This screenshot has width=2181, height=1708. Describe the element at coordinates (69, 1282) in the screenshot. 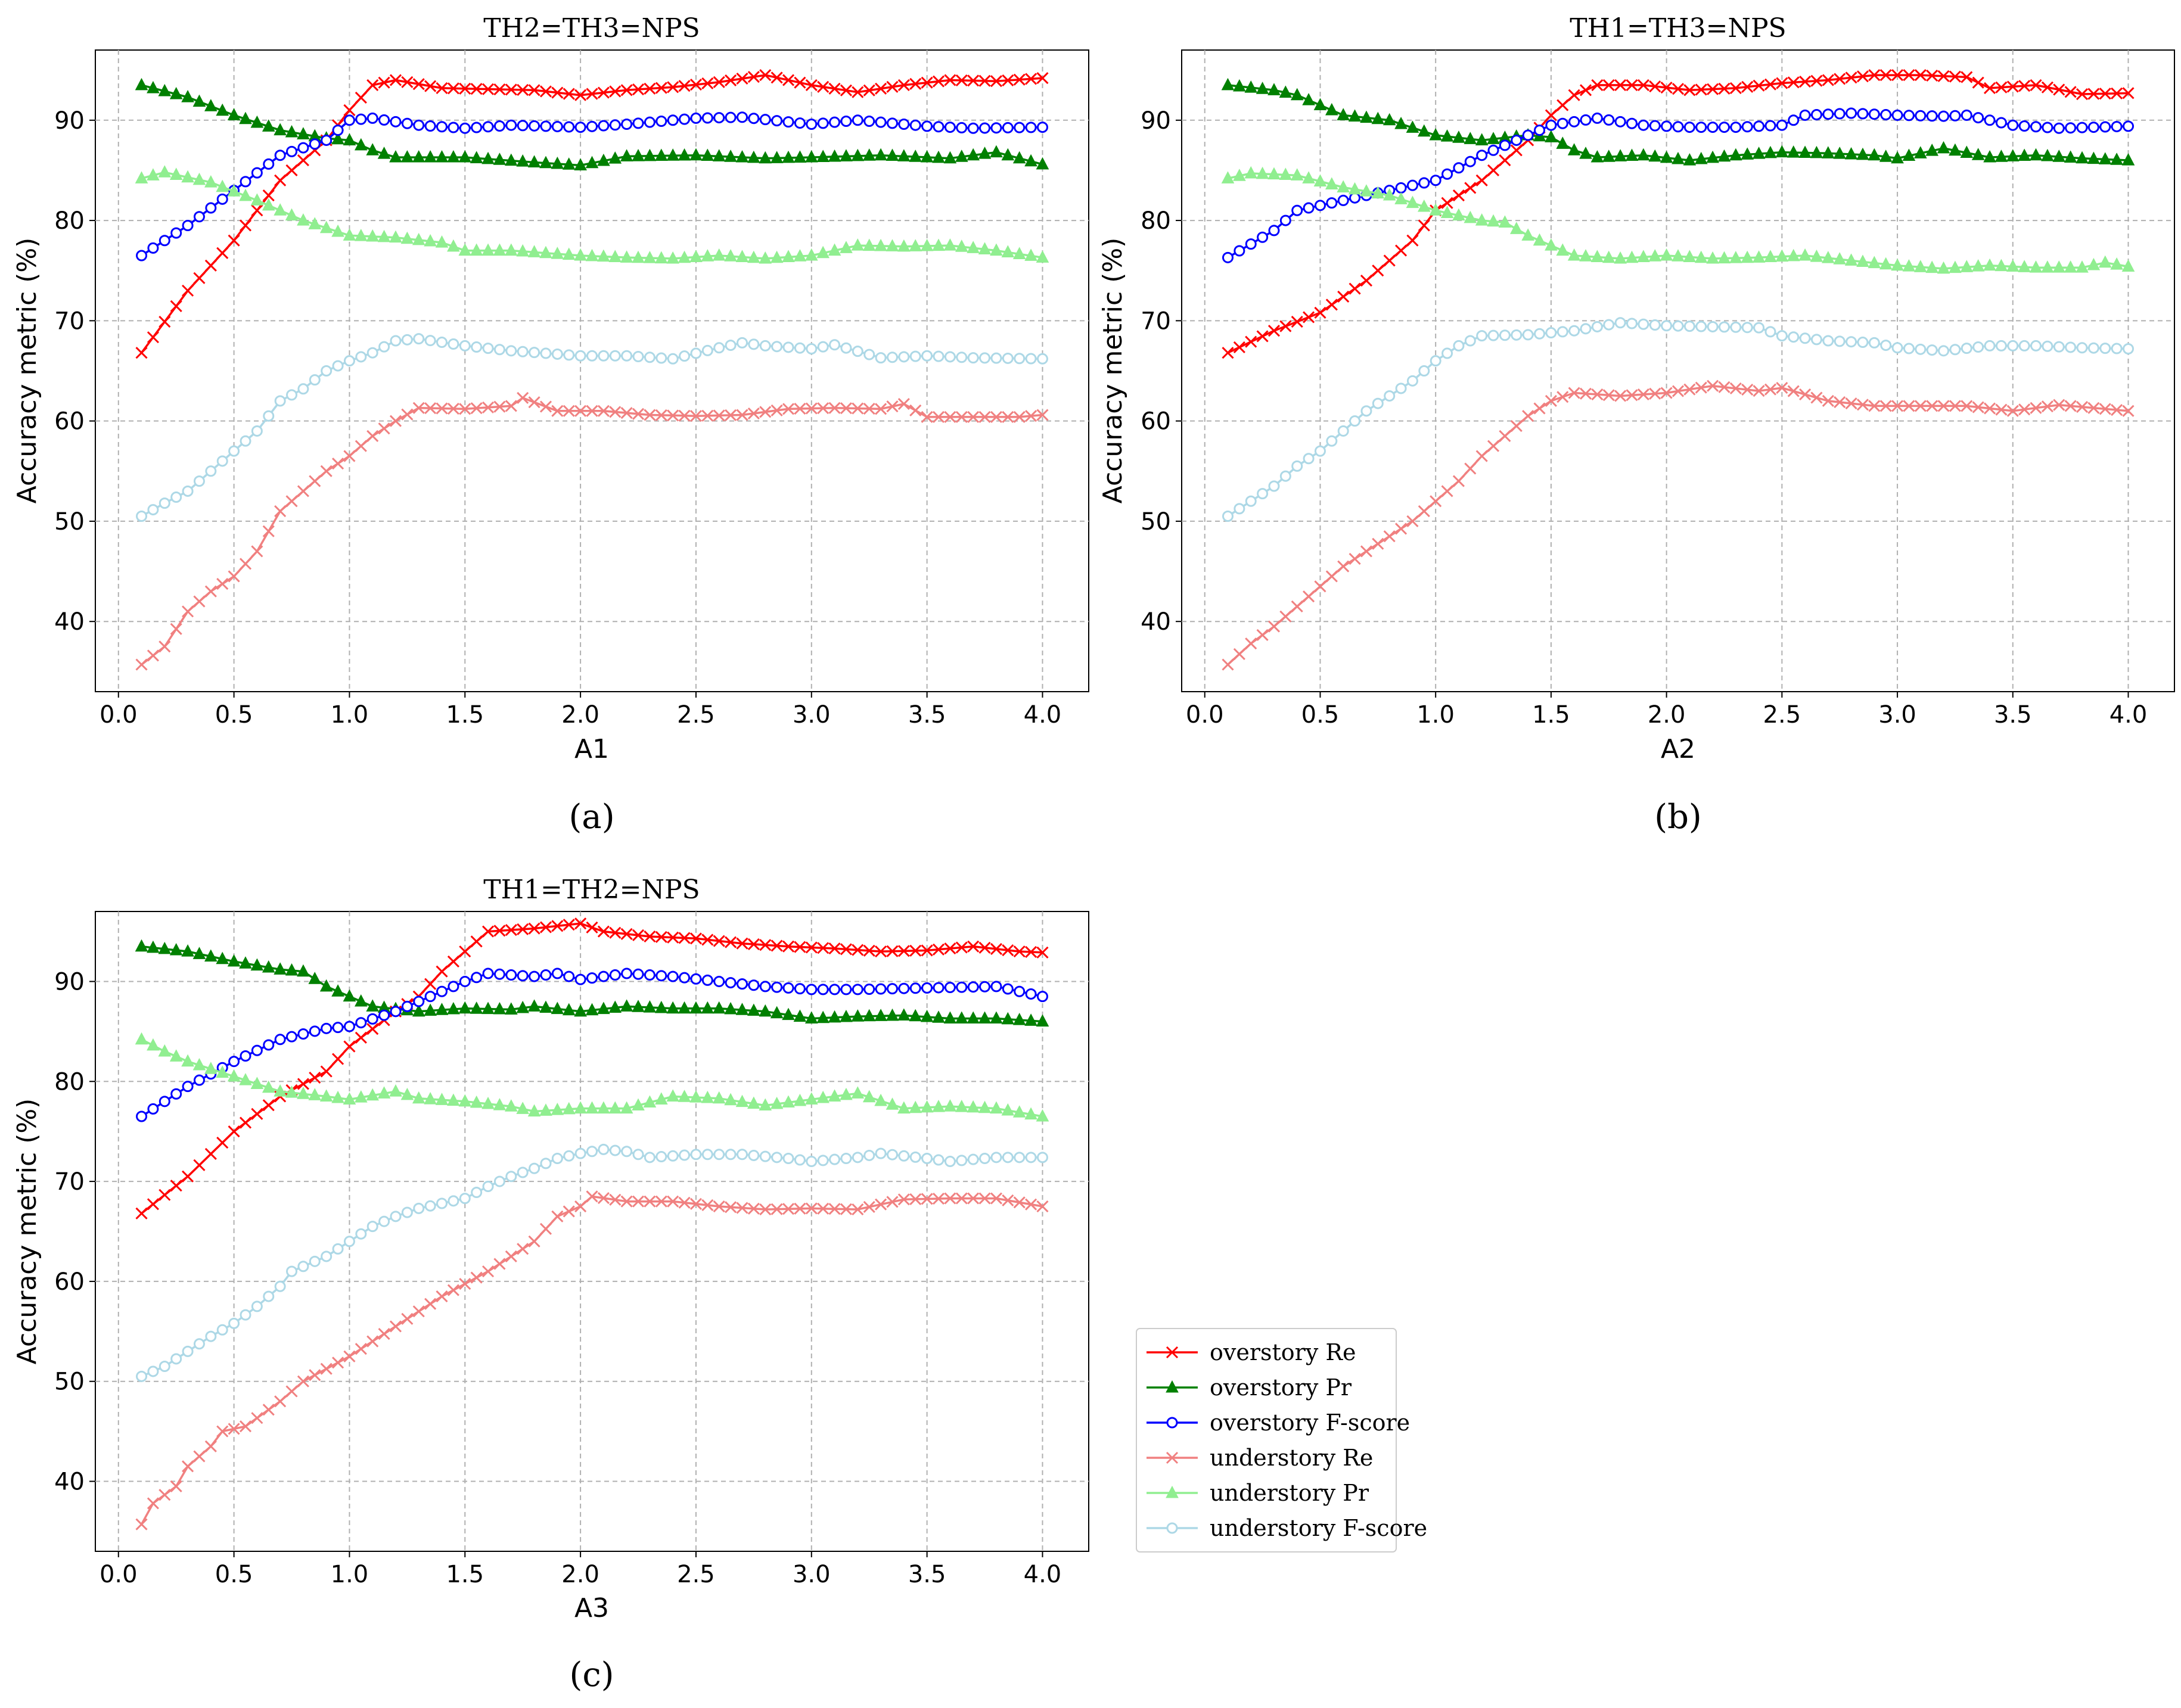

I see `y-tick-label: 60` at that location.